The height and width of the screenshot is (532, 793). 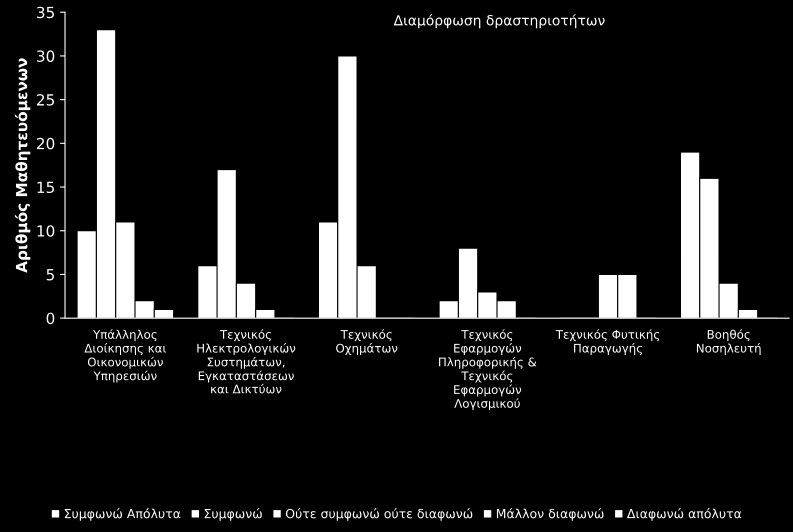 What do you see at coordinates (45, 144) in the screenshot?
I see `y-tick-label: 20` at bounding box center [45, 144].